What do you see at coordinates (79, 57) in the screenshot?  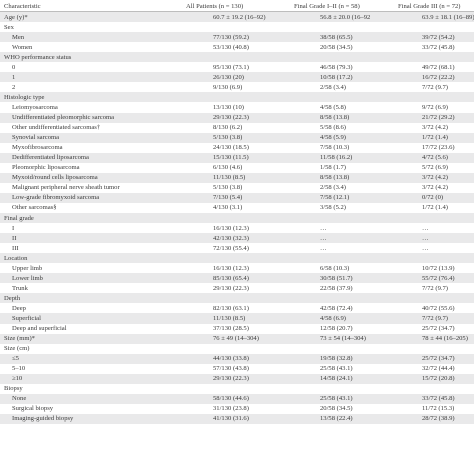 I see `section-label: WHO performance status` at bounding box center [79, 57].